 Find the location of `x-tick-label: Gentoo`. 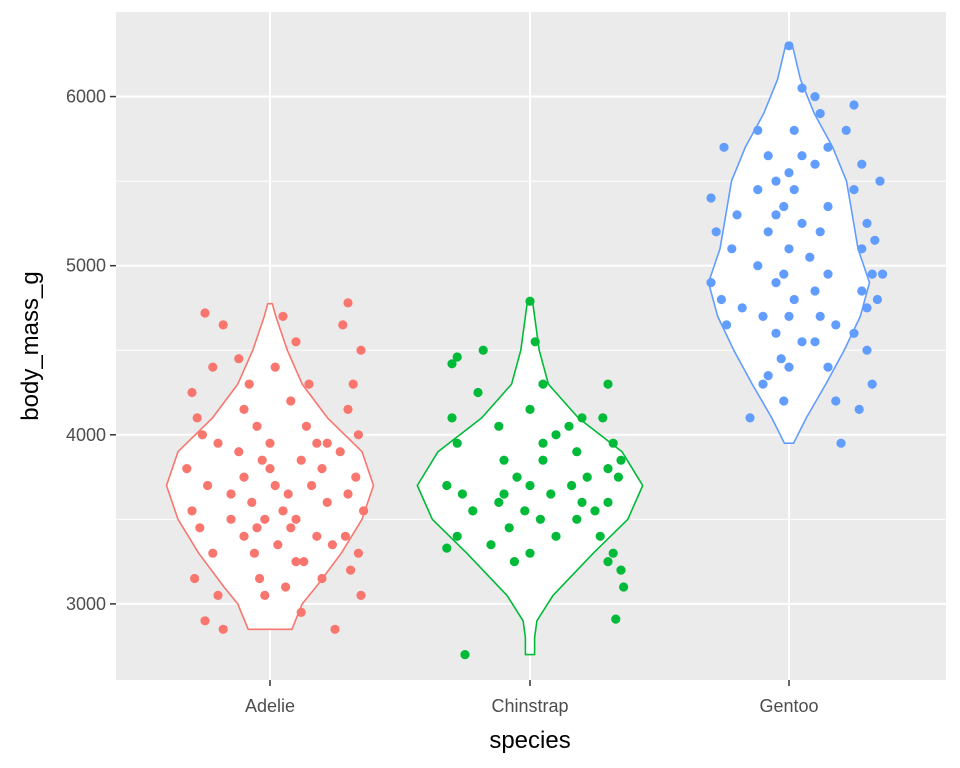

x-tick-label: Gentoo is located at coordinates (788, 706).